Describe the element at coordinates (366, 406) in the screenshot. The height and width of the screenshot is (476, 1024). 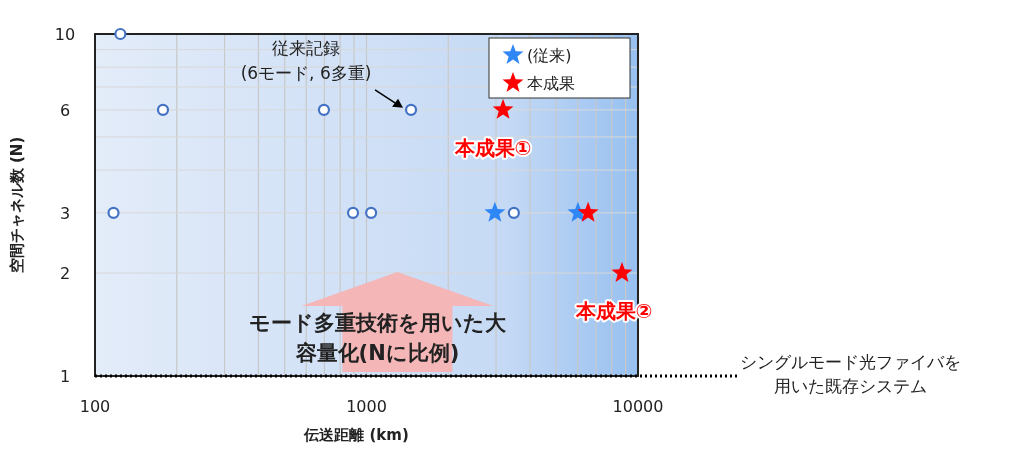
I see `x-tick-label: 1000` at that location.